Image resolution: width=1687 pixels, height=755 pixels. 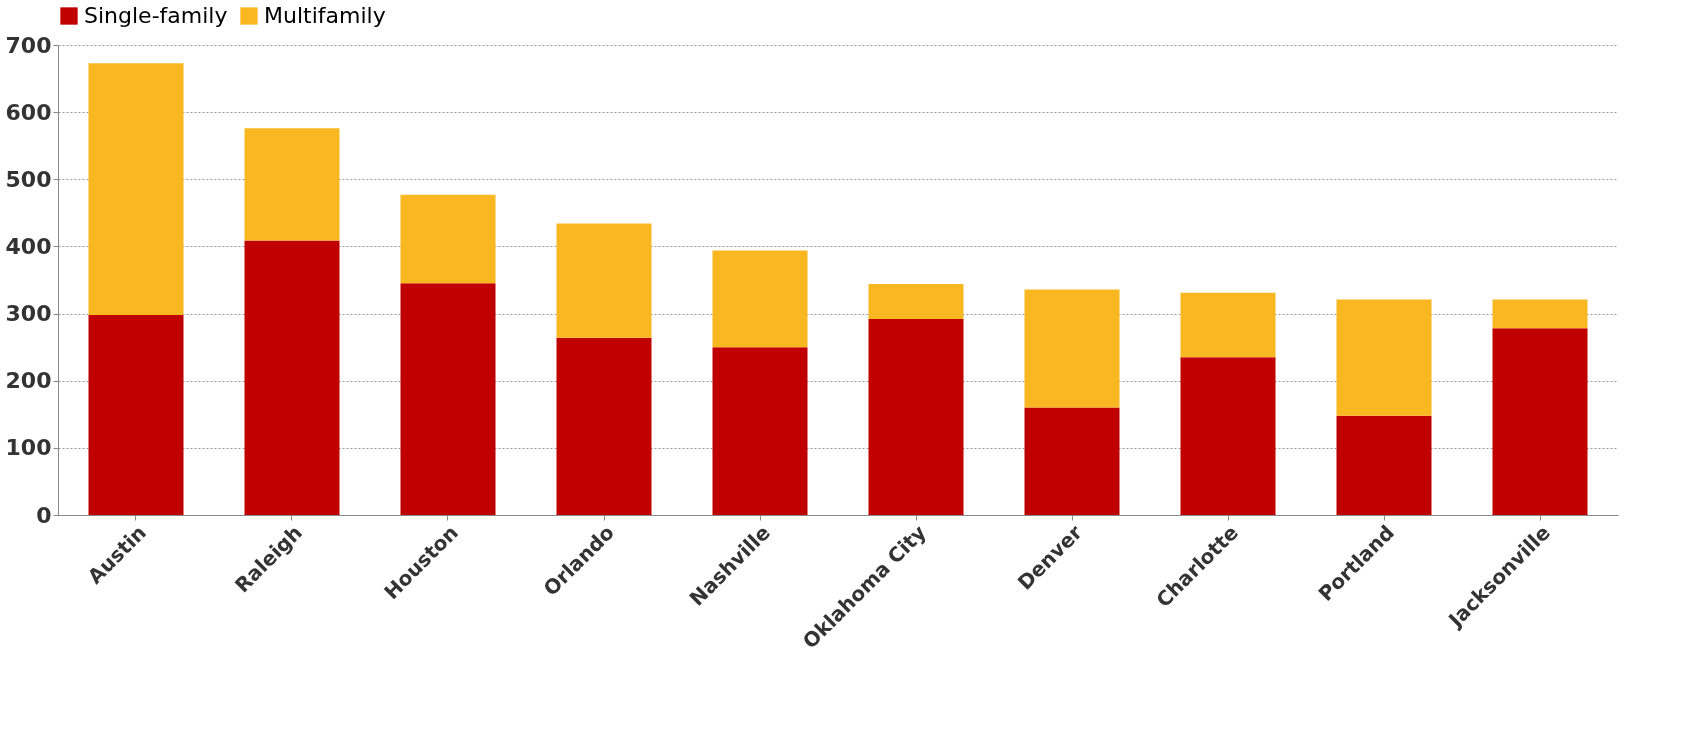 What do you see at coordinates (28, 381) in the screenshot?
I see `y-tick-label: 200` at bounding box center [28, 381].